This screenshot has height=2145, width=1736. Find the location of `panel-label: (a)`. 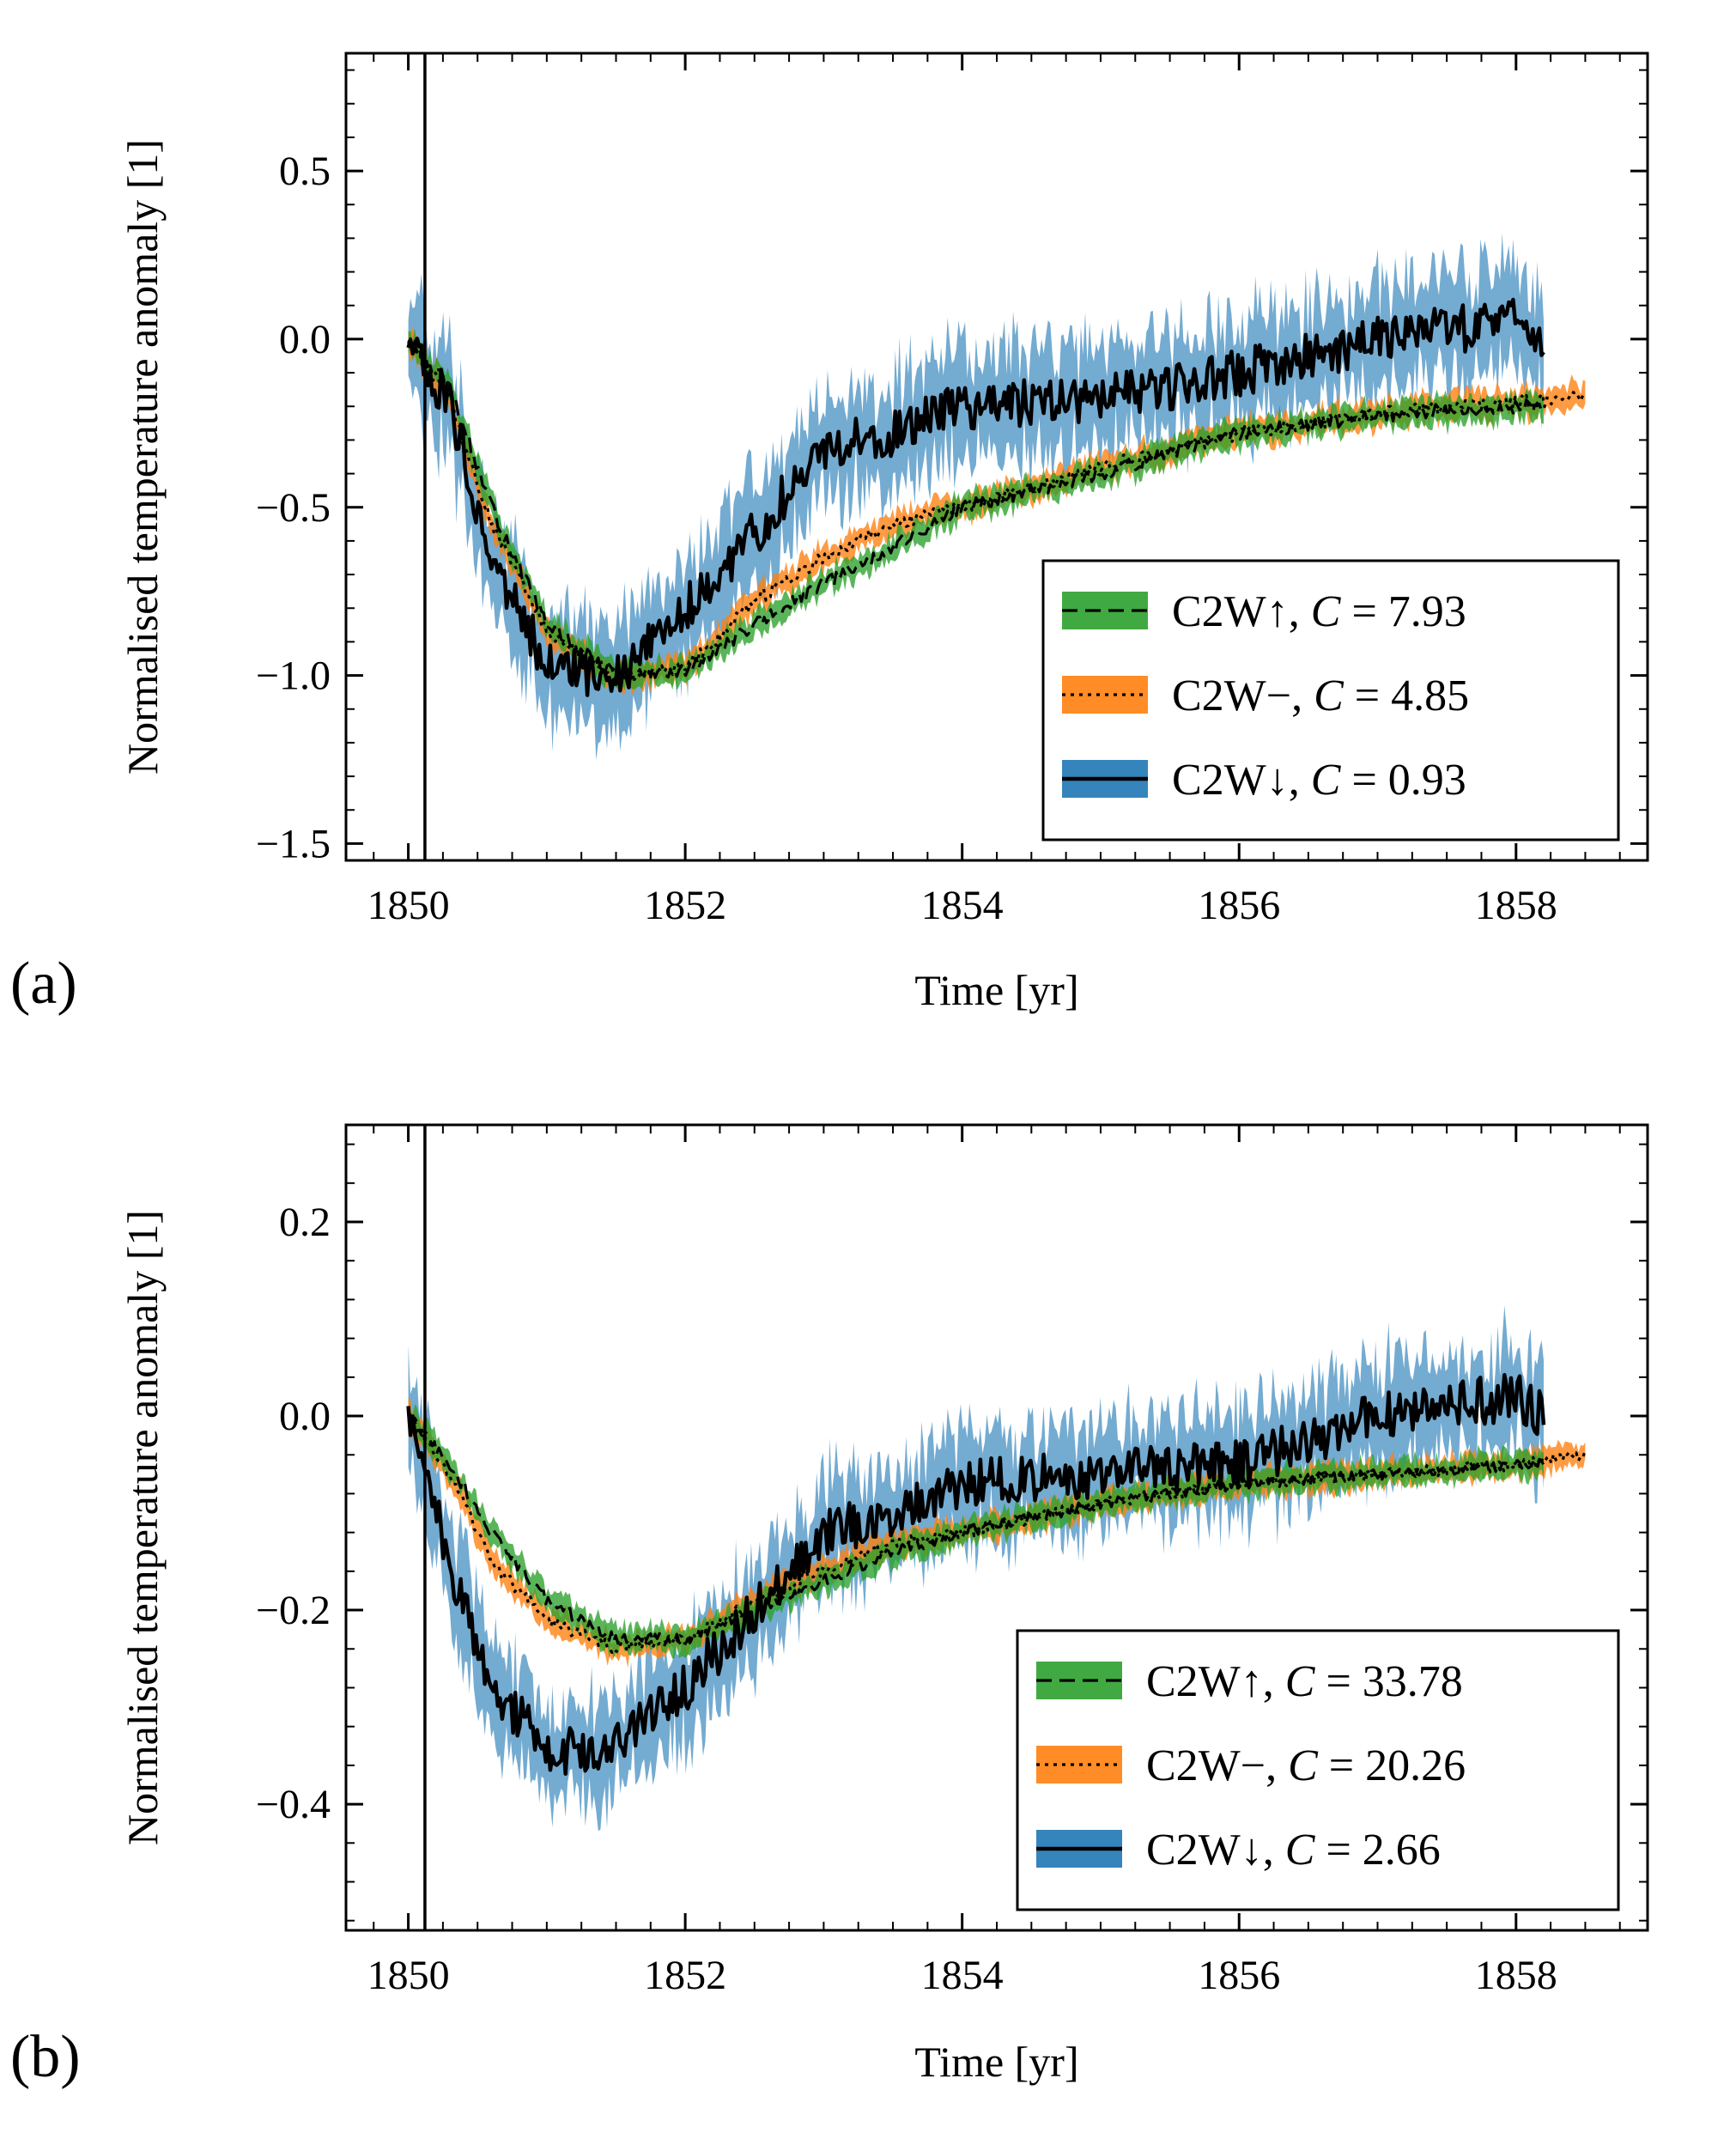

panel-label: (a) is located at coordinates (43, 984).